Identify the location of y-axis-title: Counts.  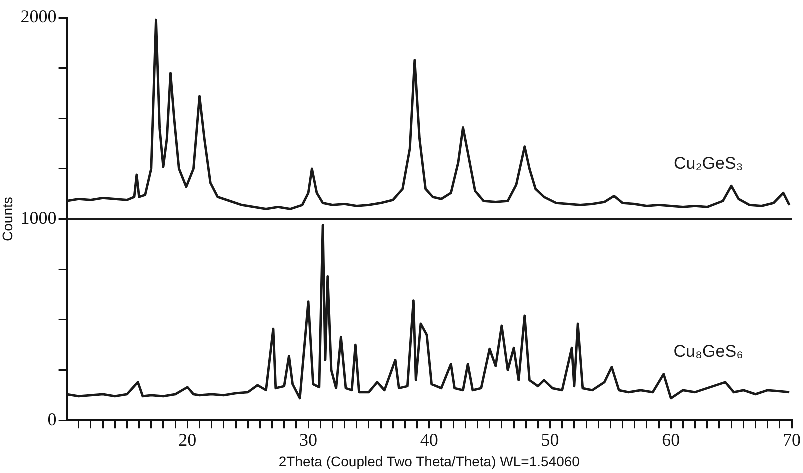
(8, 219).